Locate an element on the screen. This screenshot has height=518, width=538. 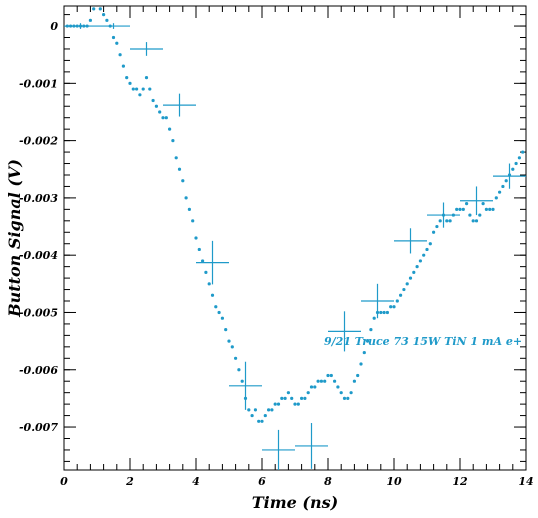
x-tick-label: 0 is located at coordinates (64, 481).